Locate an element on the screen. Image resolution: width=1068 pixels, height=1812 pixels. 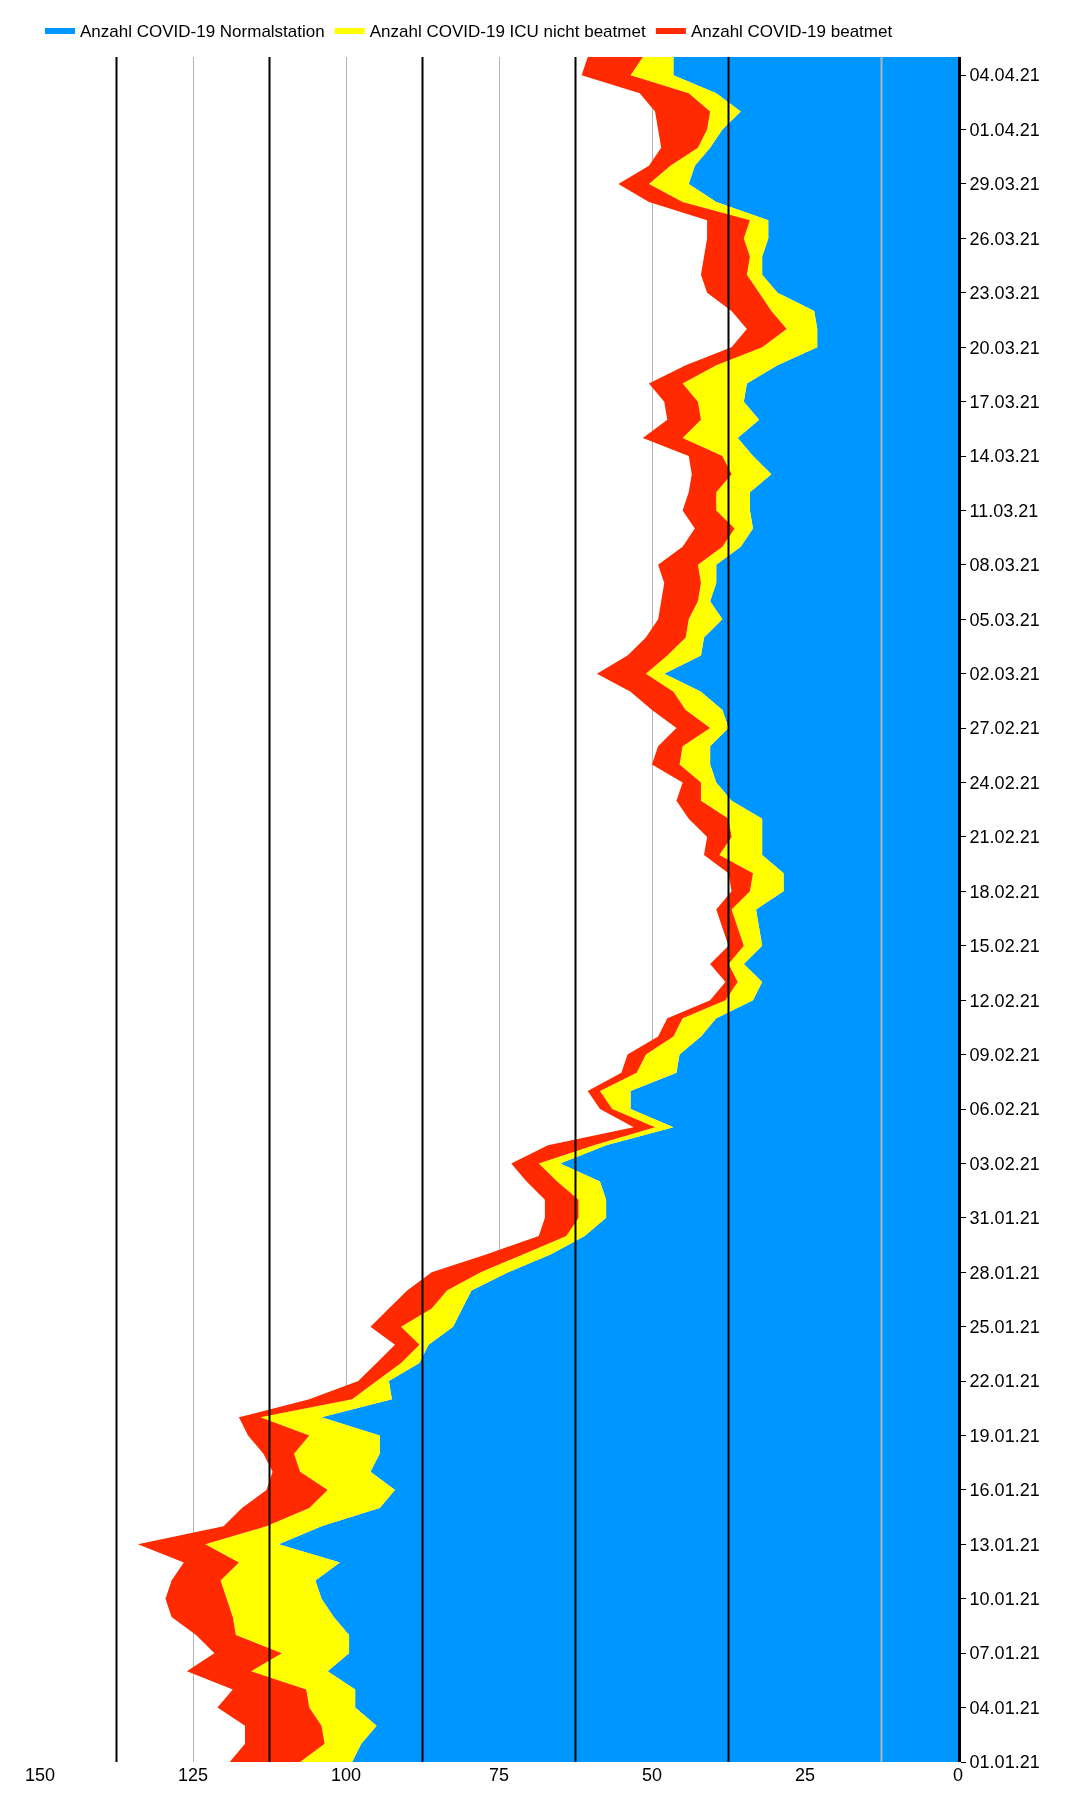
y-tick-label: 17.03.21 is located at coordinates (1004, 401).